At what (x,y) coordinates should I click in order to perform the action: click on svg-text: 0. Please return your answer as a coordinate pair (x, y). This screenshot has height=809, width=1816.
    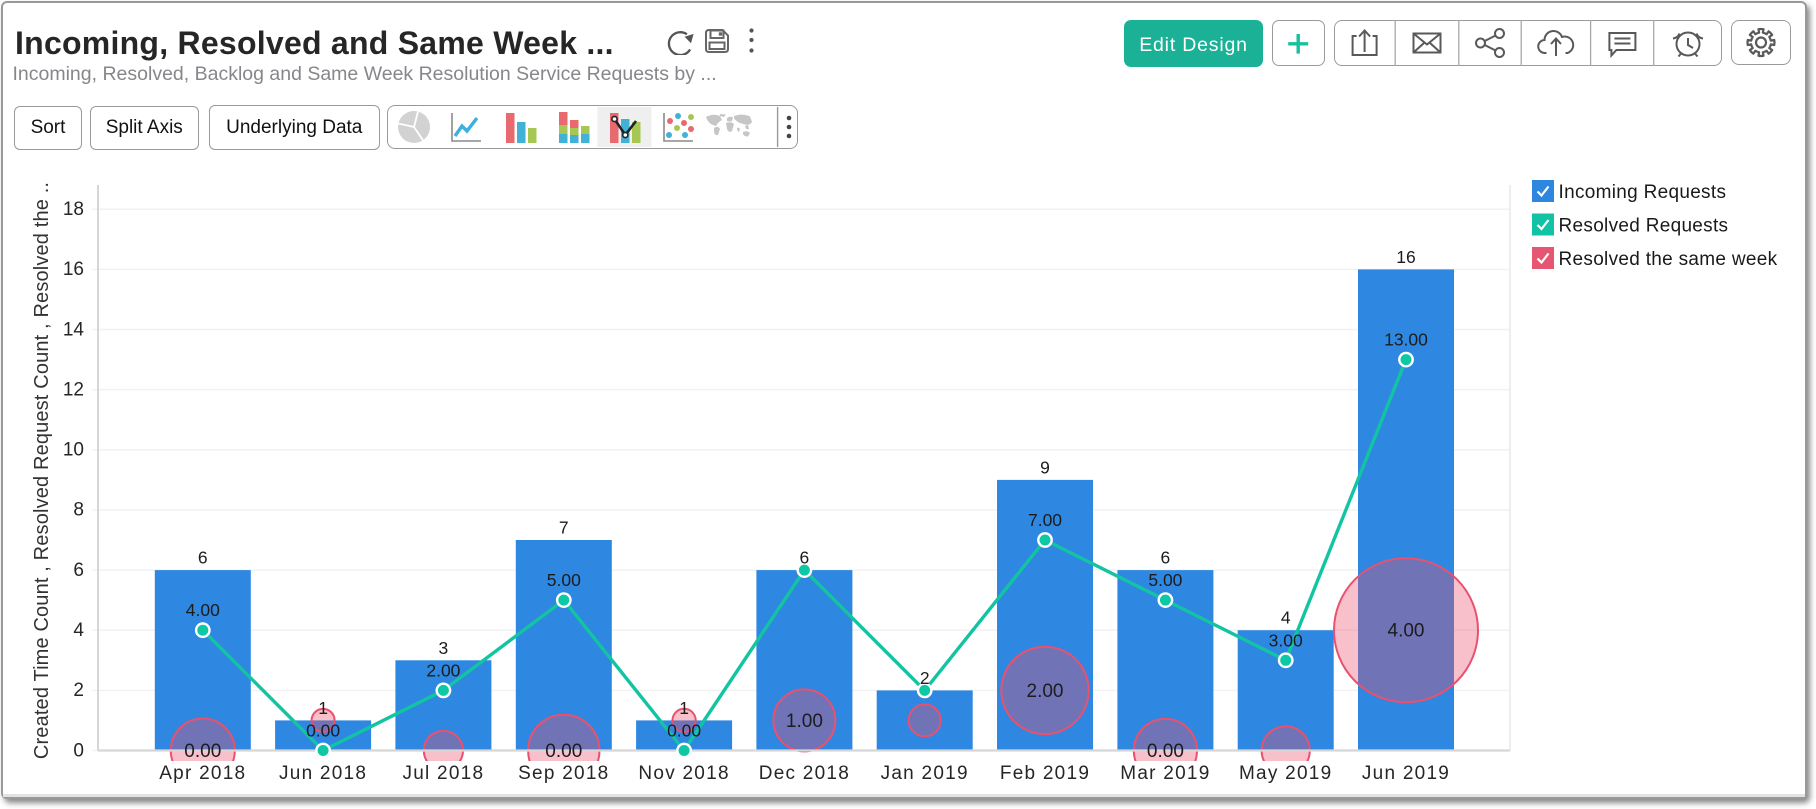
    Looking at the image, I should click on (78, 750).